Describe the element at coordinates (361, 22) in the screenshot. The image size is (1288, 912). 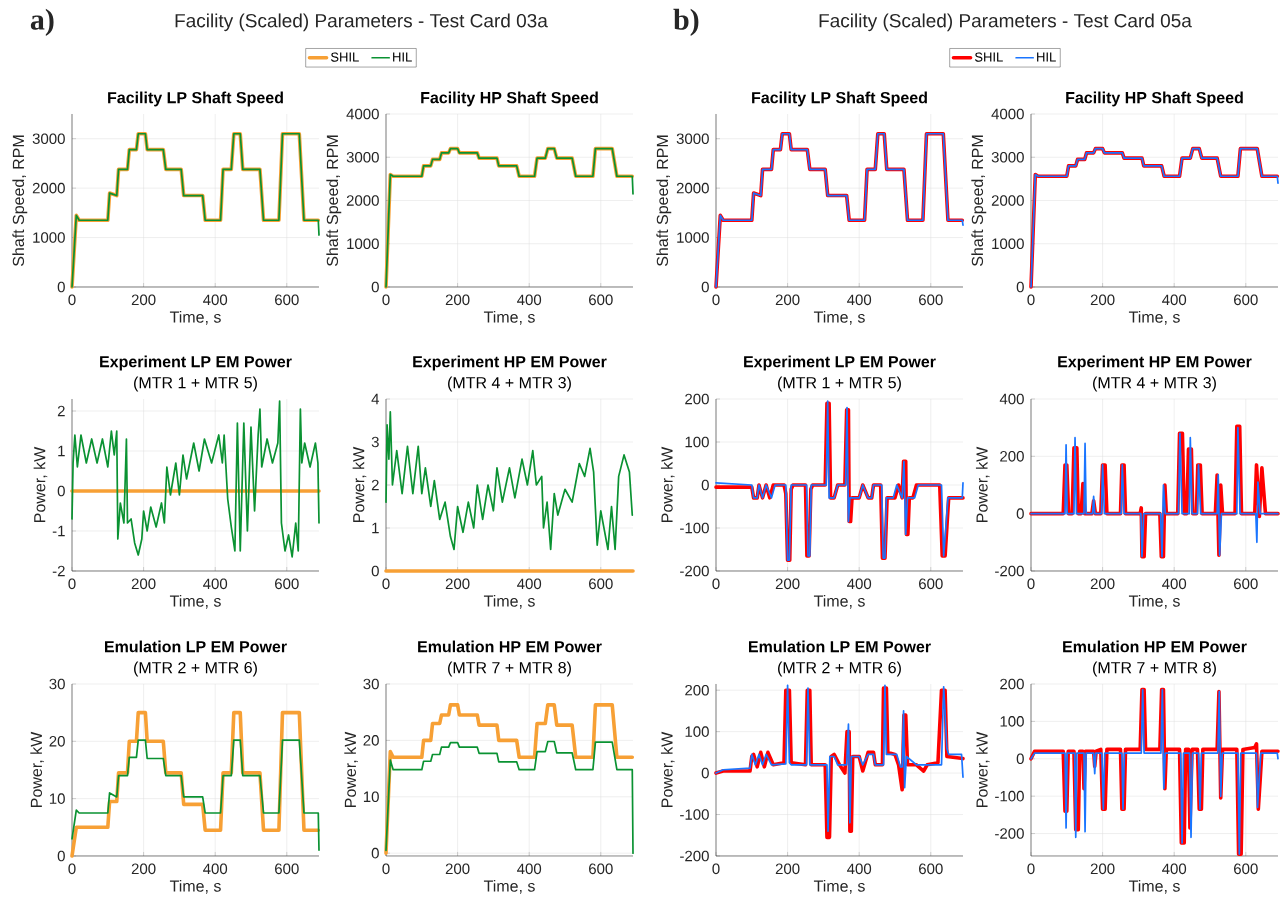
I see `text: Facility (Scaled) Parameters - Test Card 03a` at that location.